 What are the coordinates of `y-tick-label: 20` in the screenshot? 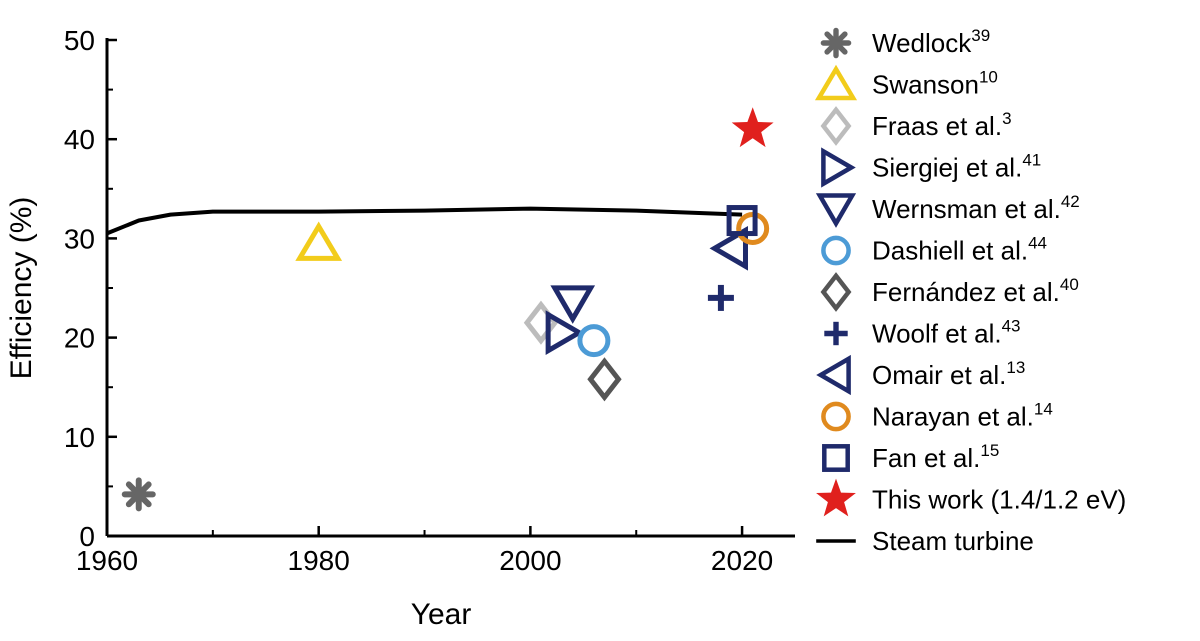 It's located at (79, 338).